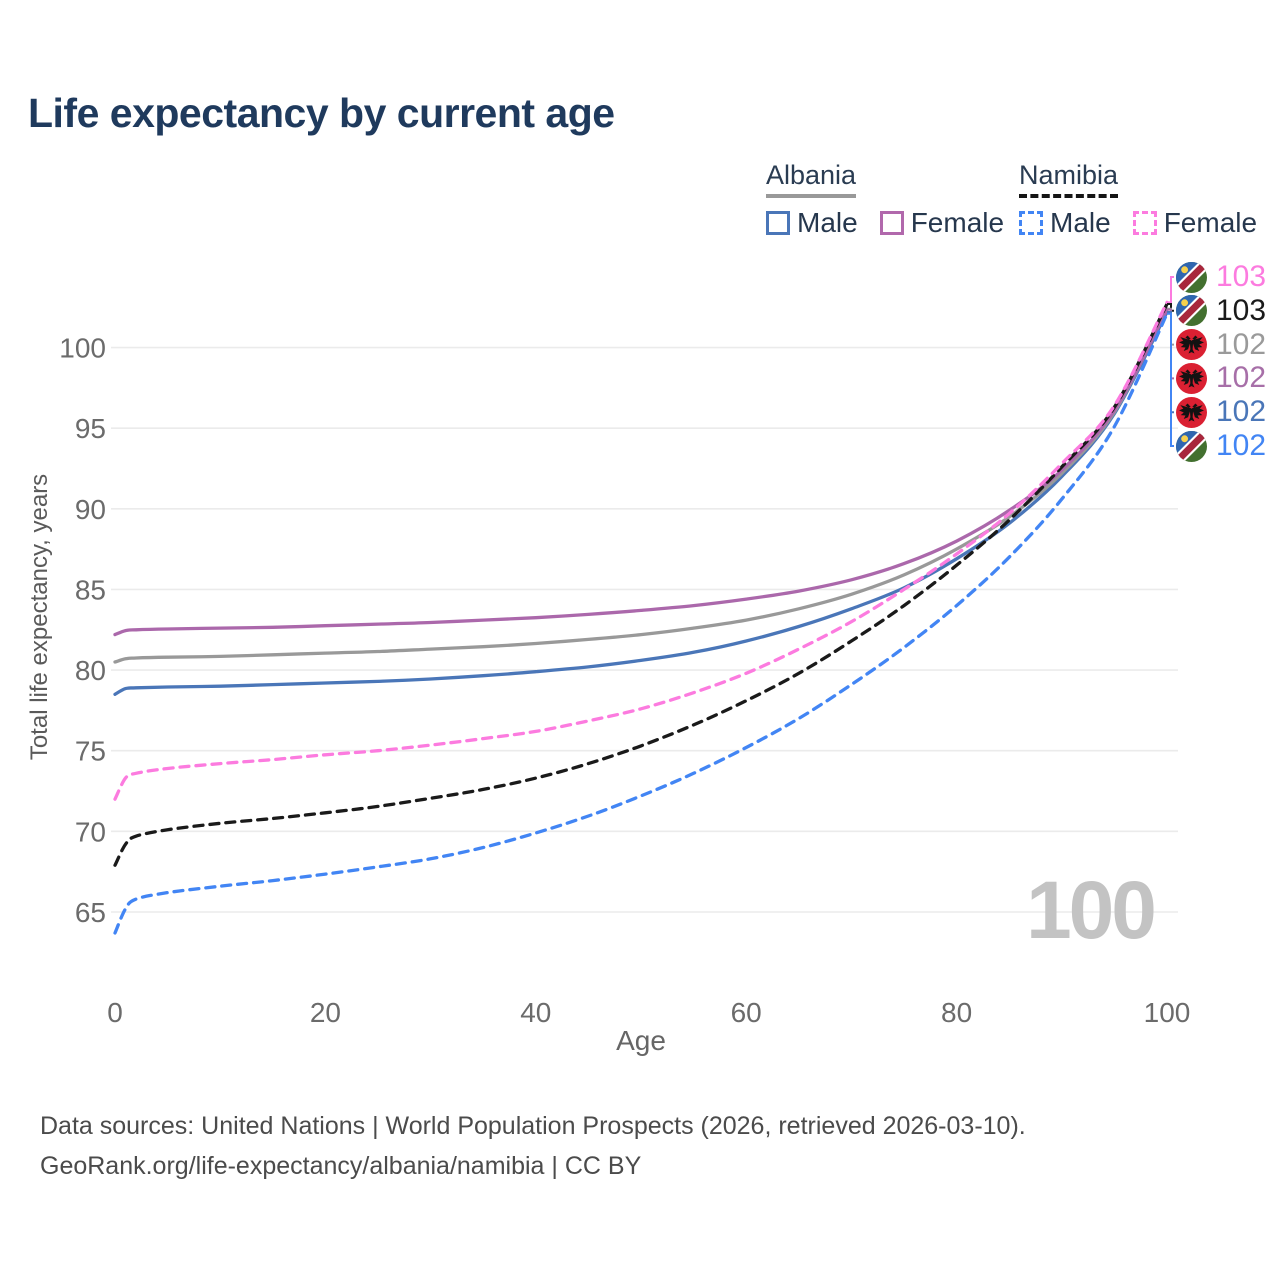 This screenshot has height=1280, width=1280. What do you see at coordinates (90, 670) in the screenshot?
I see `y-tick-label-80: 80` at bounding box center [90, 670].